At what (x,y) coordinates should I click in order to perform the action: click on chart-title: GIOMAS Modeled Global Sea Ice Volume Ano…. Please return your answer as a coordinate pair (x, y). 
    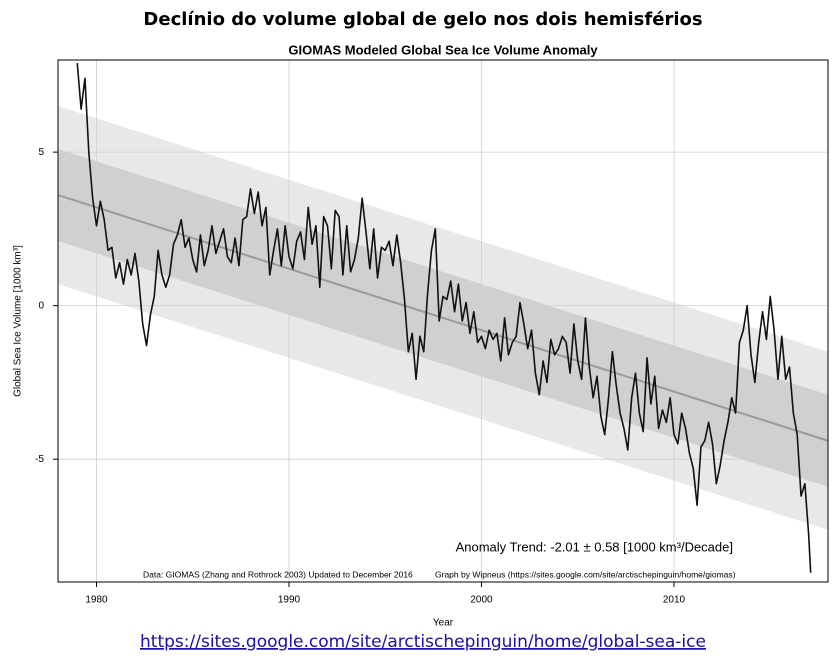
    Looking at the image, I should click on (443, 49).